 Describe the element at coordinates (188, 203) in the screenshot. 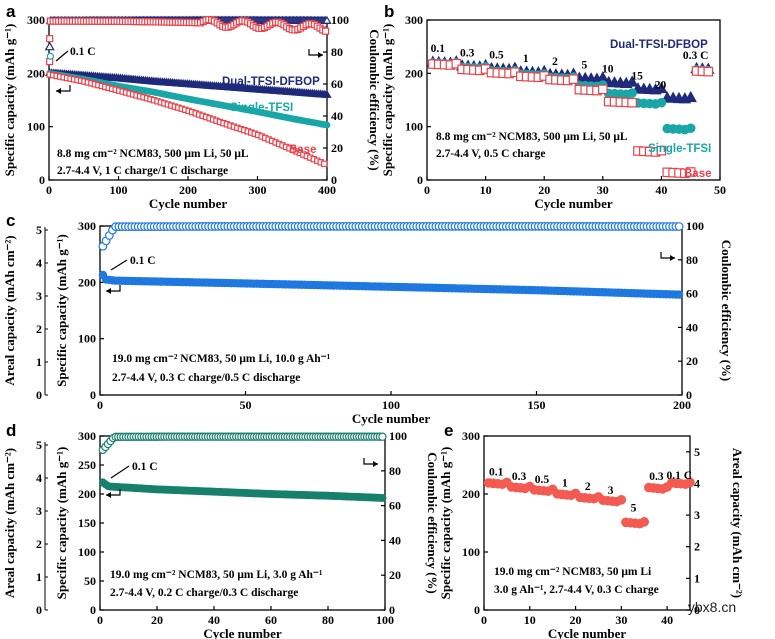

I see `x-axis-title-a: Cycle number` at that location.